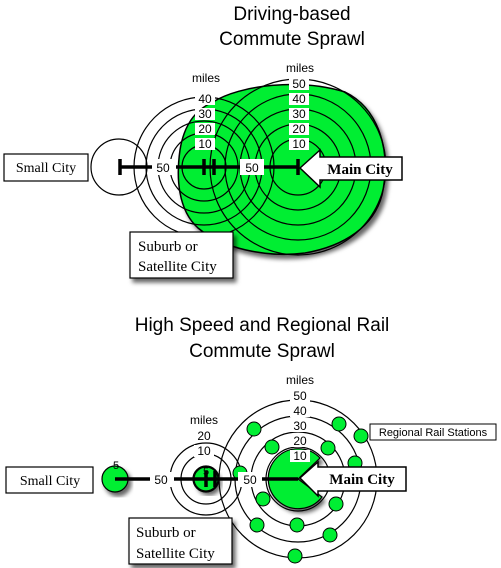 The width and height of the screenshot is (501, 568). I want to click on rail-stations-label-box, so click(433, 432).